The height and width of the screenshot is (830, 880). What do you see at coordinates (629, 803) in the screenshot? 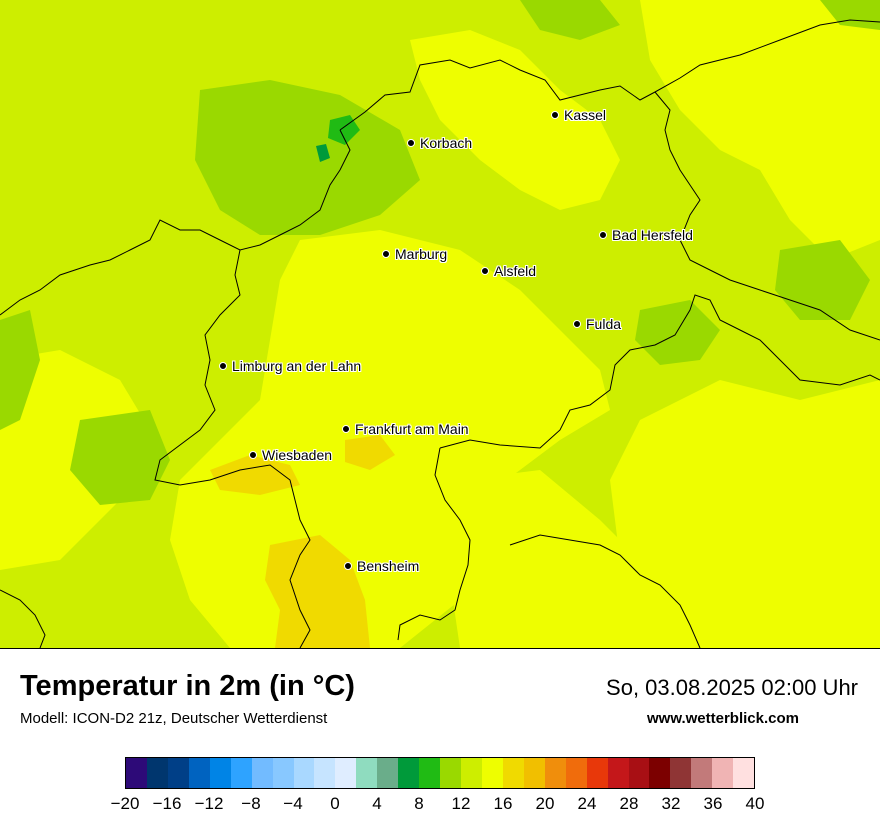
I see `legend-tick-label: 28` at bounding box center [629, 803].